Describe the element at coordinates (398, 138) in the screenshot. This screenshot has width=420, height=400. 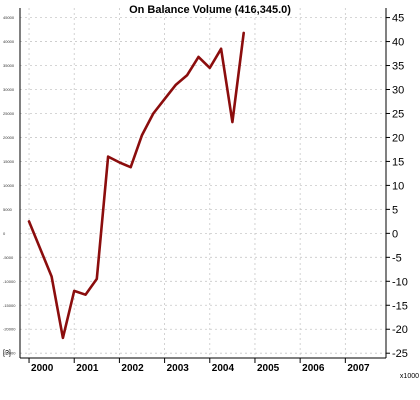
I see `right-tick-label: 20` at that location.